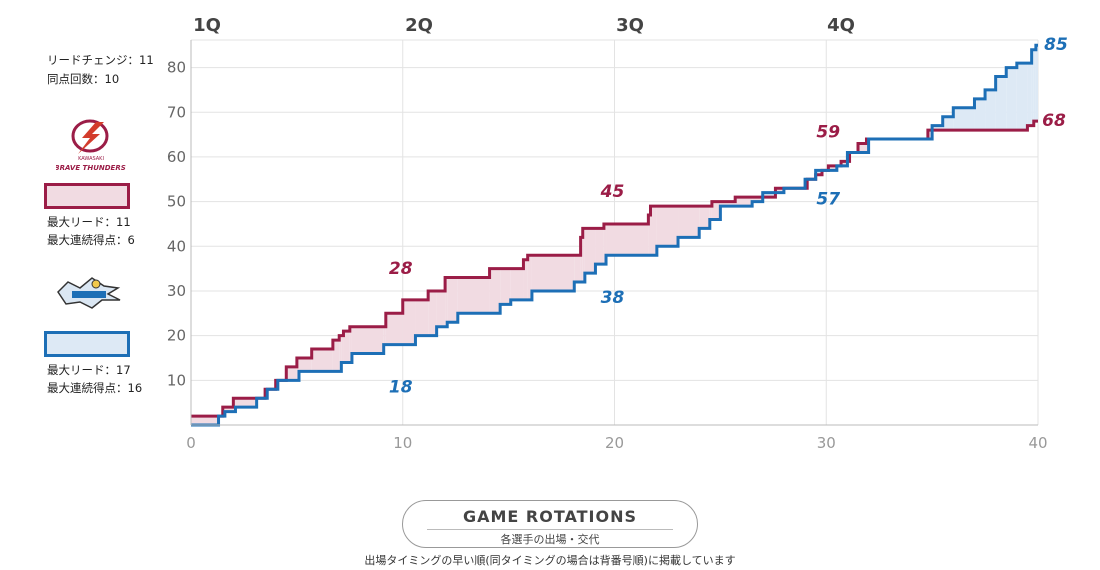 The width and height of the screenshot is (1100, 570). Describe the element at coordinates (100, 60) in the screenshot. I see `lead-changes-stat: リードチェンジ：11` at that location.